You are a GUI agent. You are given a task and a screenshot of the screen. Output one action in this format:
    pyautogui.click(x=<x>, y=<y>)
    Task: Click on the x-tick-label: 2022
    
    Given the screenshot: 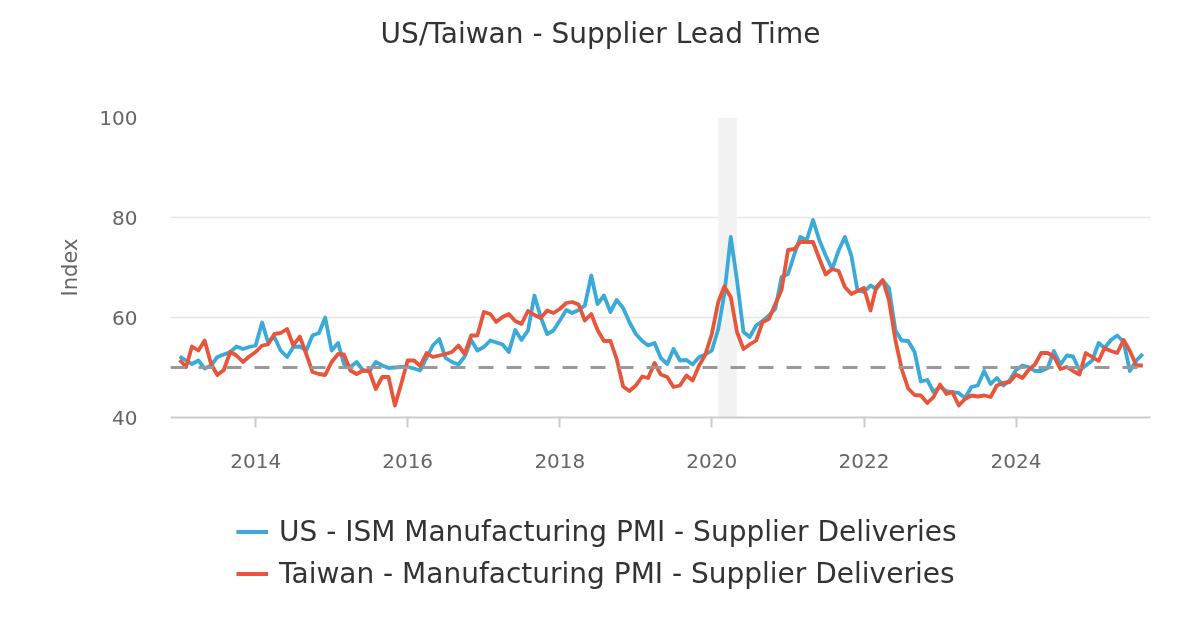 What is the action you would take?
    pyautogui.click(x=864, y=460)
    